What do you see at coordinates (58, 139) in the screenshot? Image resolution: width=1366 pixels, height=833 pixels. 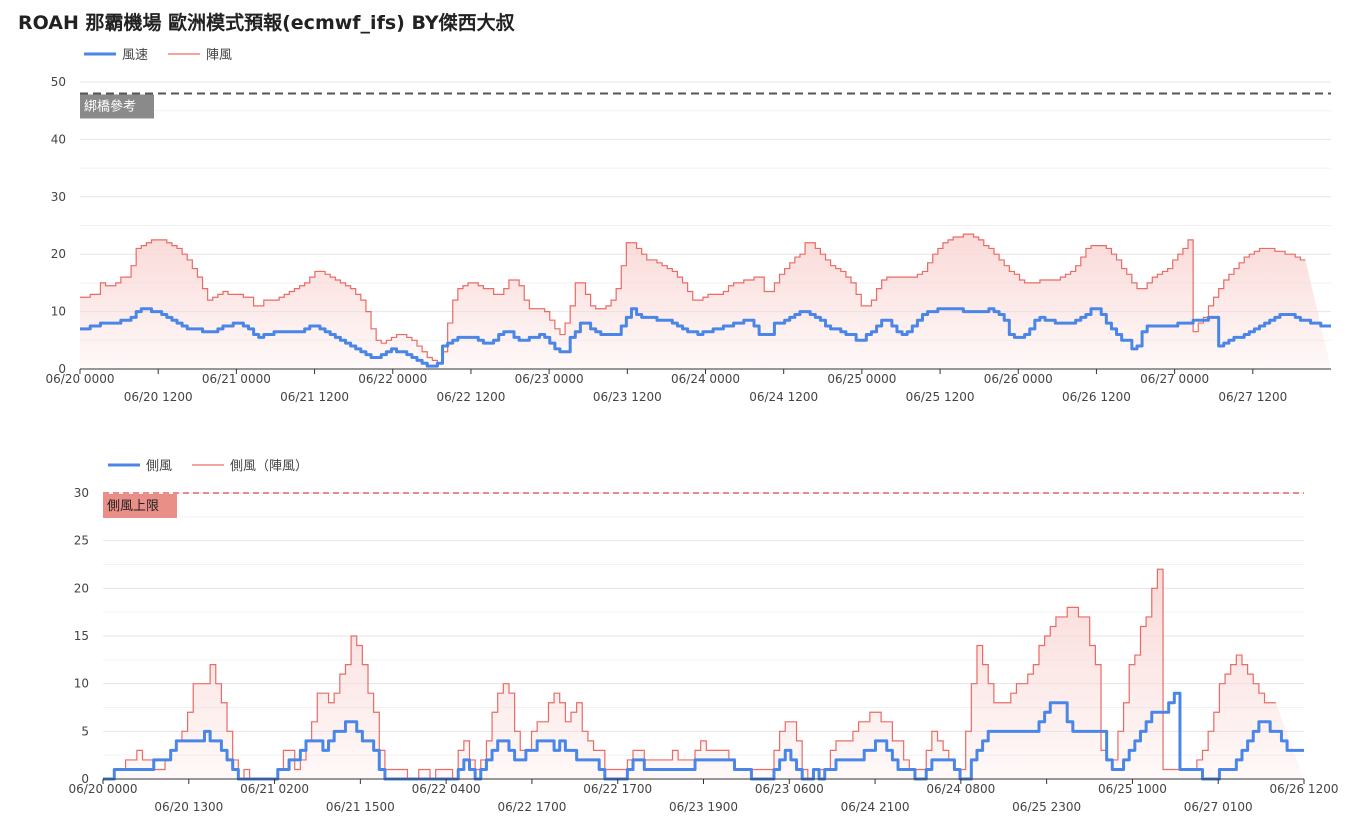 I see `y-tick-label: 40` at bounding box center [58, 139].